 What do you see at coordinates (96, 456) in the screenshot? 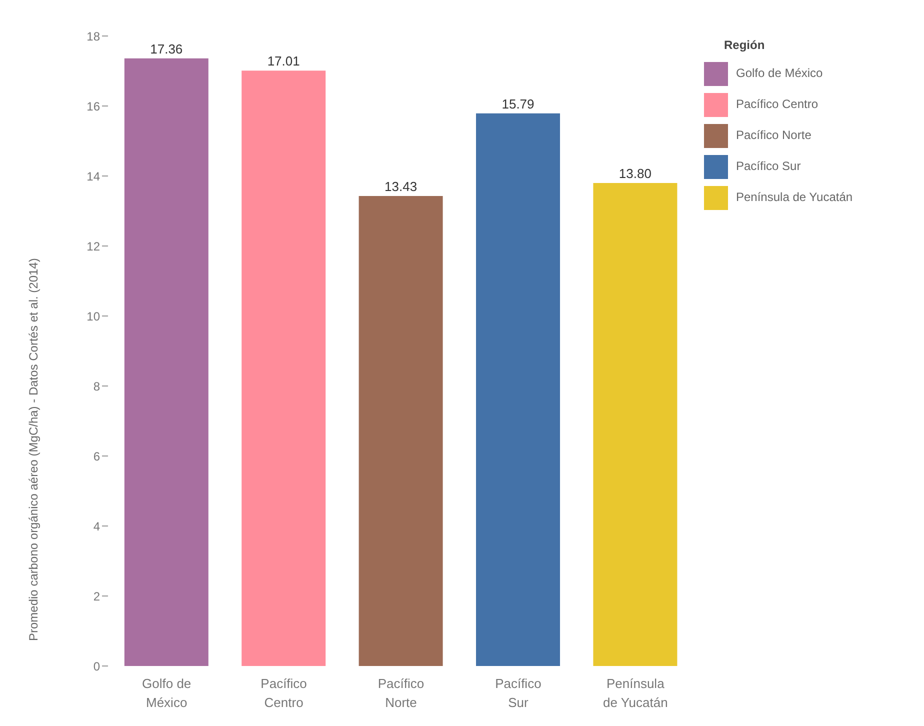
I see `y-tick-label: 6` at bounding box center [96, 456].